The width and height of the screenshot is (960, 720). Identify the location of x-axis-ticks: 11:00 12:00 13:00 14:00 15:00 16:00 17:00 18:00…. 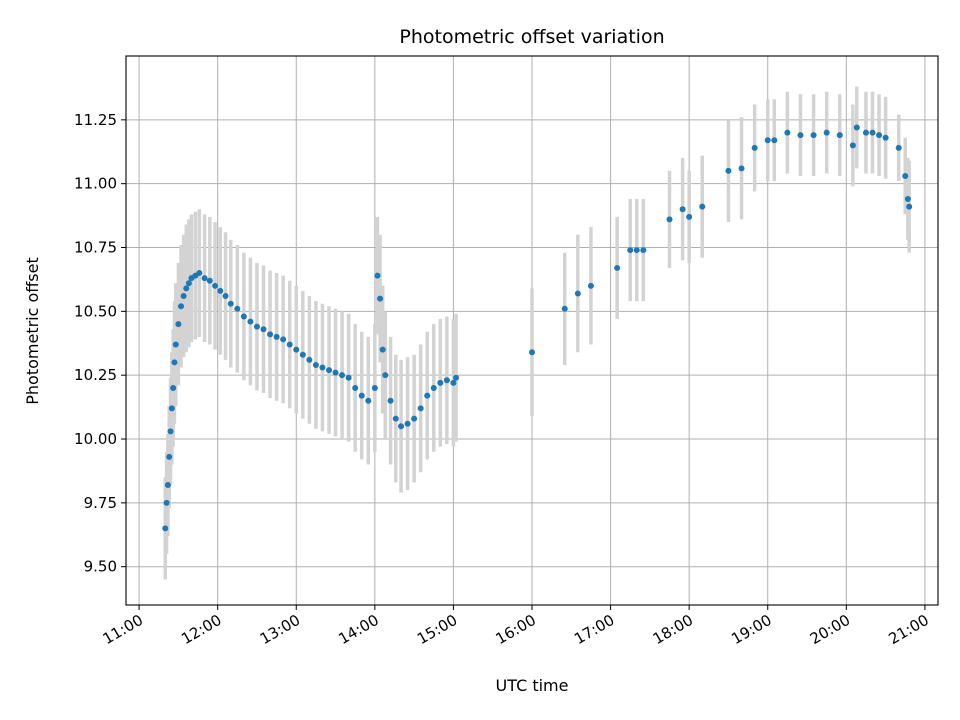
(516, 626).